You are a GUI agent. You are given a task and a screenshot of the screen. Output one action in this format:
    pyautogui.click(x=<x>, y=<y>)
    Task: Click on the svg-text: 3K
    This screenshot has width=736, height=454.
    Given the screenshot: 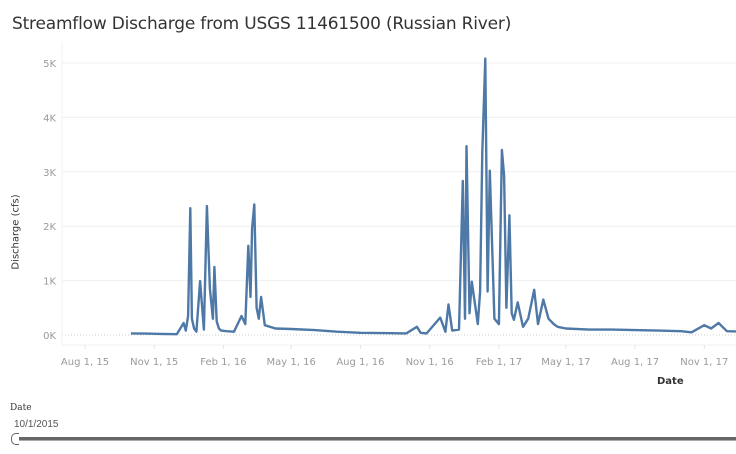 What is the action you would take?
    pyautogui.click(x=49, y=173)
    